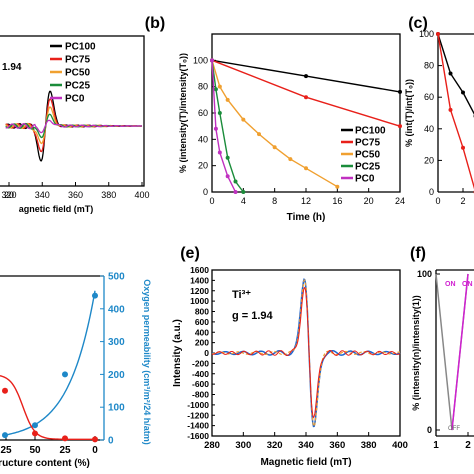 This screenshot has height=474, width=474. What do you see at coordinates (202, 343) in the screenshot?
I see `panel-e-ytick-label: 200` at bounding box center [202, 343].